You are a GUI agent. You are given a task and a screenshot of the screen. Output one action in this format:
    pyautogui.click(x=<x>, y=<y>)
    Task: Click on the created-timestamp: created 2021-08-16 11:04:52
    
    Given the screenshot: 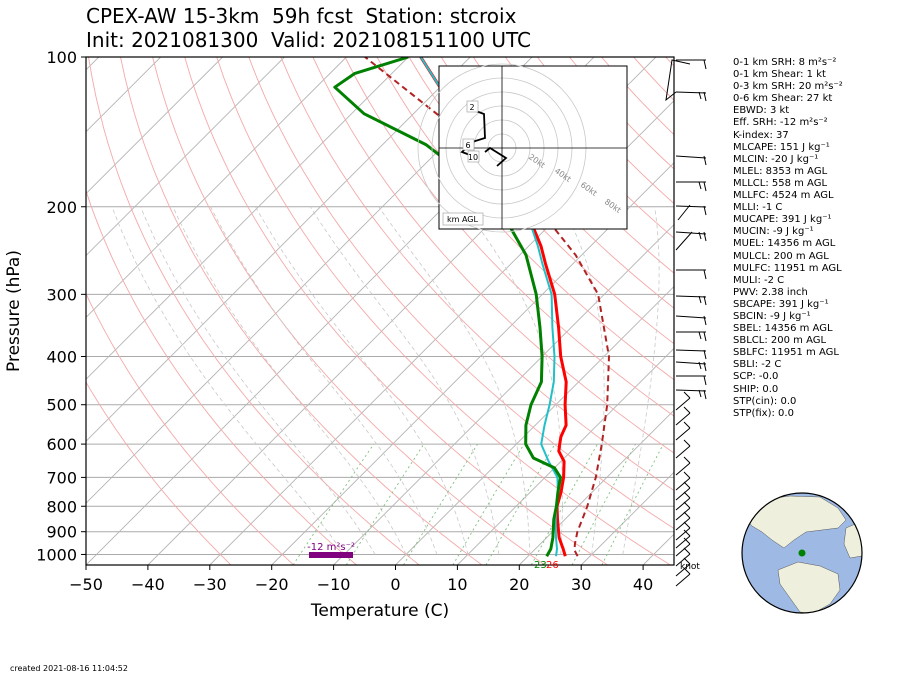 What is the action you would take?
    pyautogui.click(x=69, y=668)
    